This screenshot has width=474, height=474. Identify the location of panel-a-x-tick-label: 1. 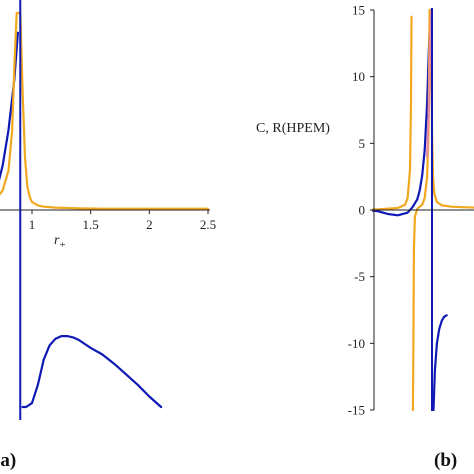
(32, 224).